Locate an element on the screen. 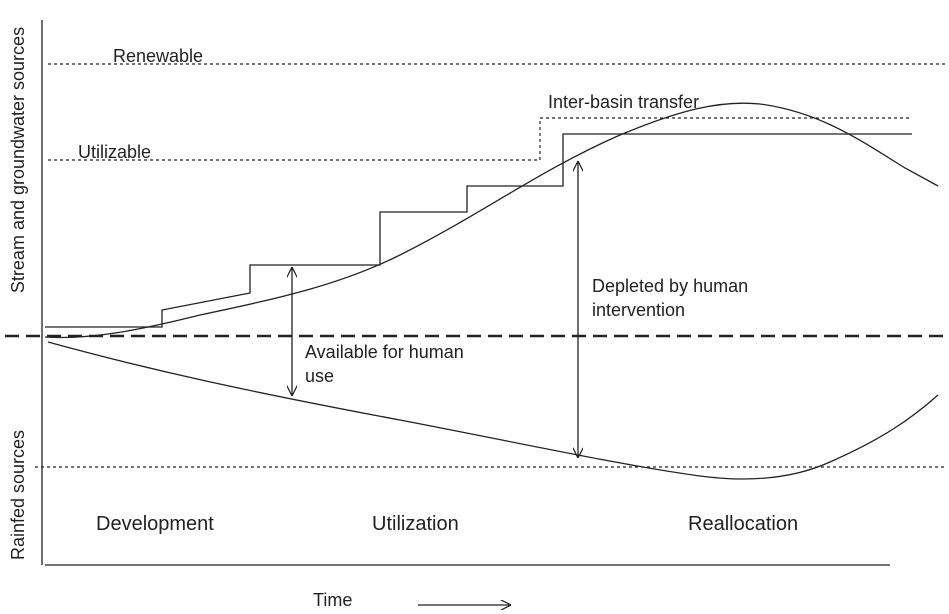 The width and height of the screenshot is (949, 614). depleted-label: intervention is located at coordinates (638, 310).